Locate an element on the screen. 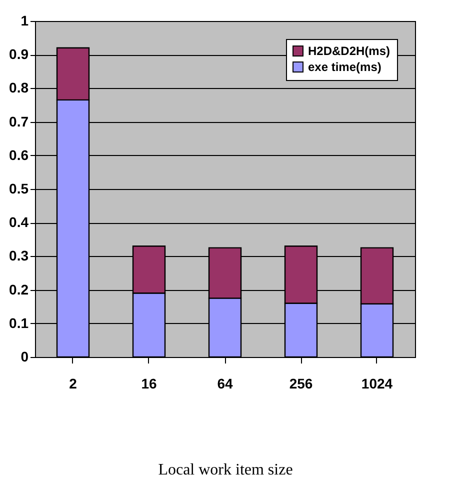 This screenshot has height=489, width=454. y-tick-label: 0.1 is located at coordinates (19, 322).